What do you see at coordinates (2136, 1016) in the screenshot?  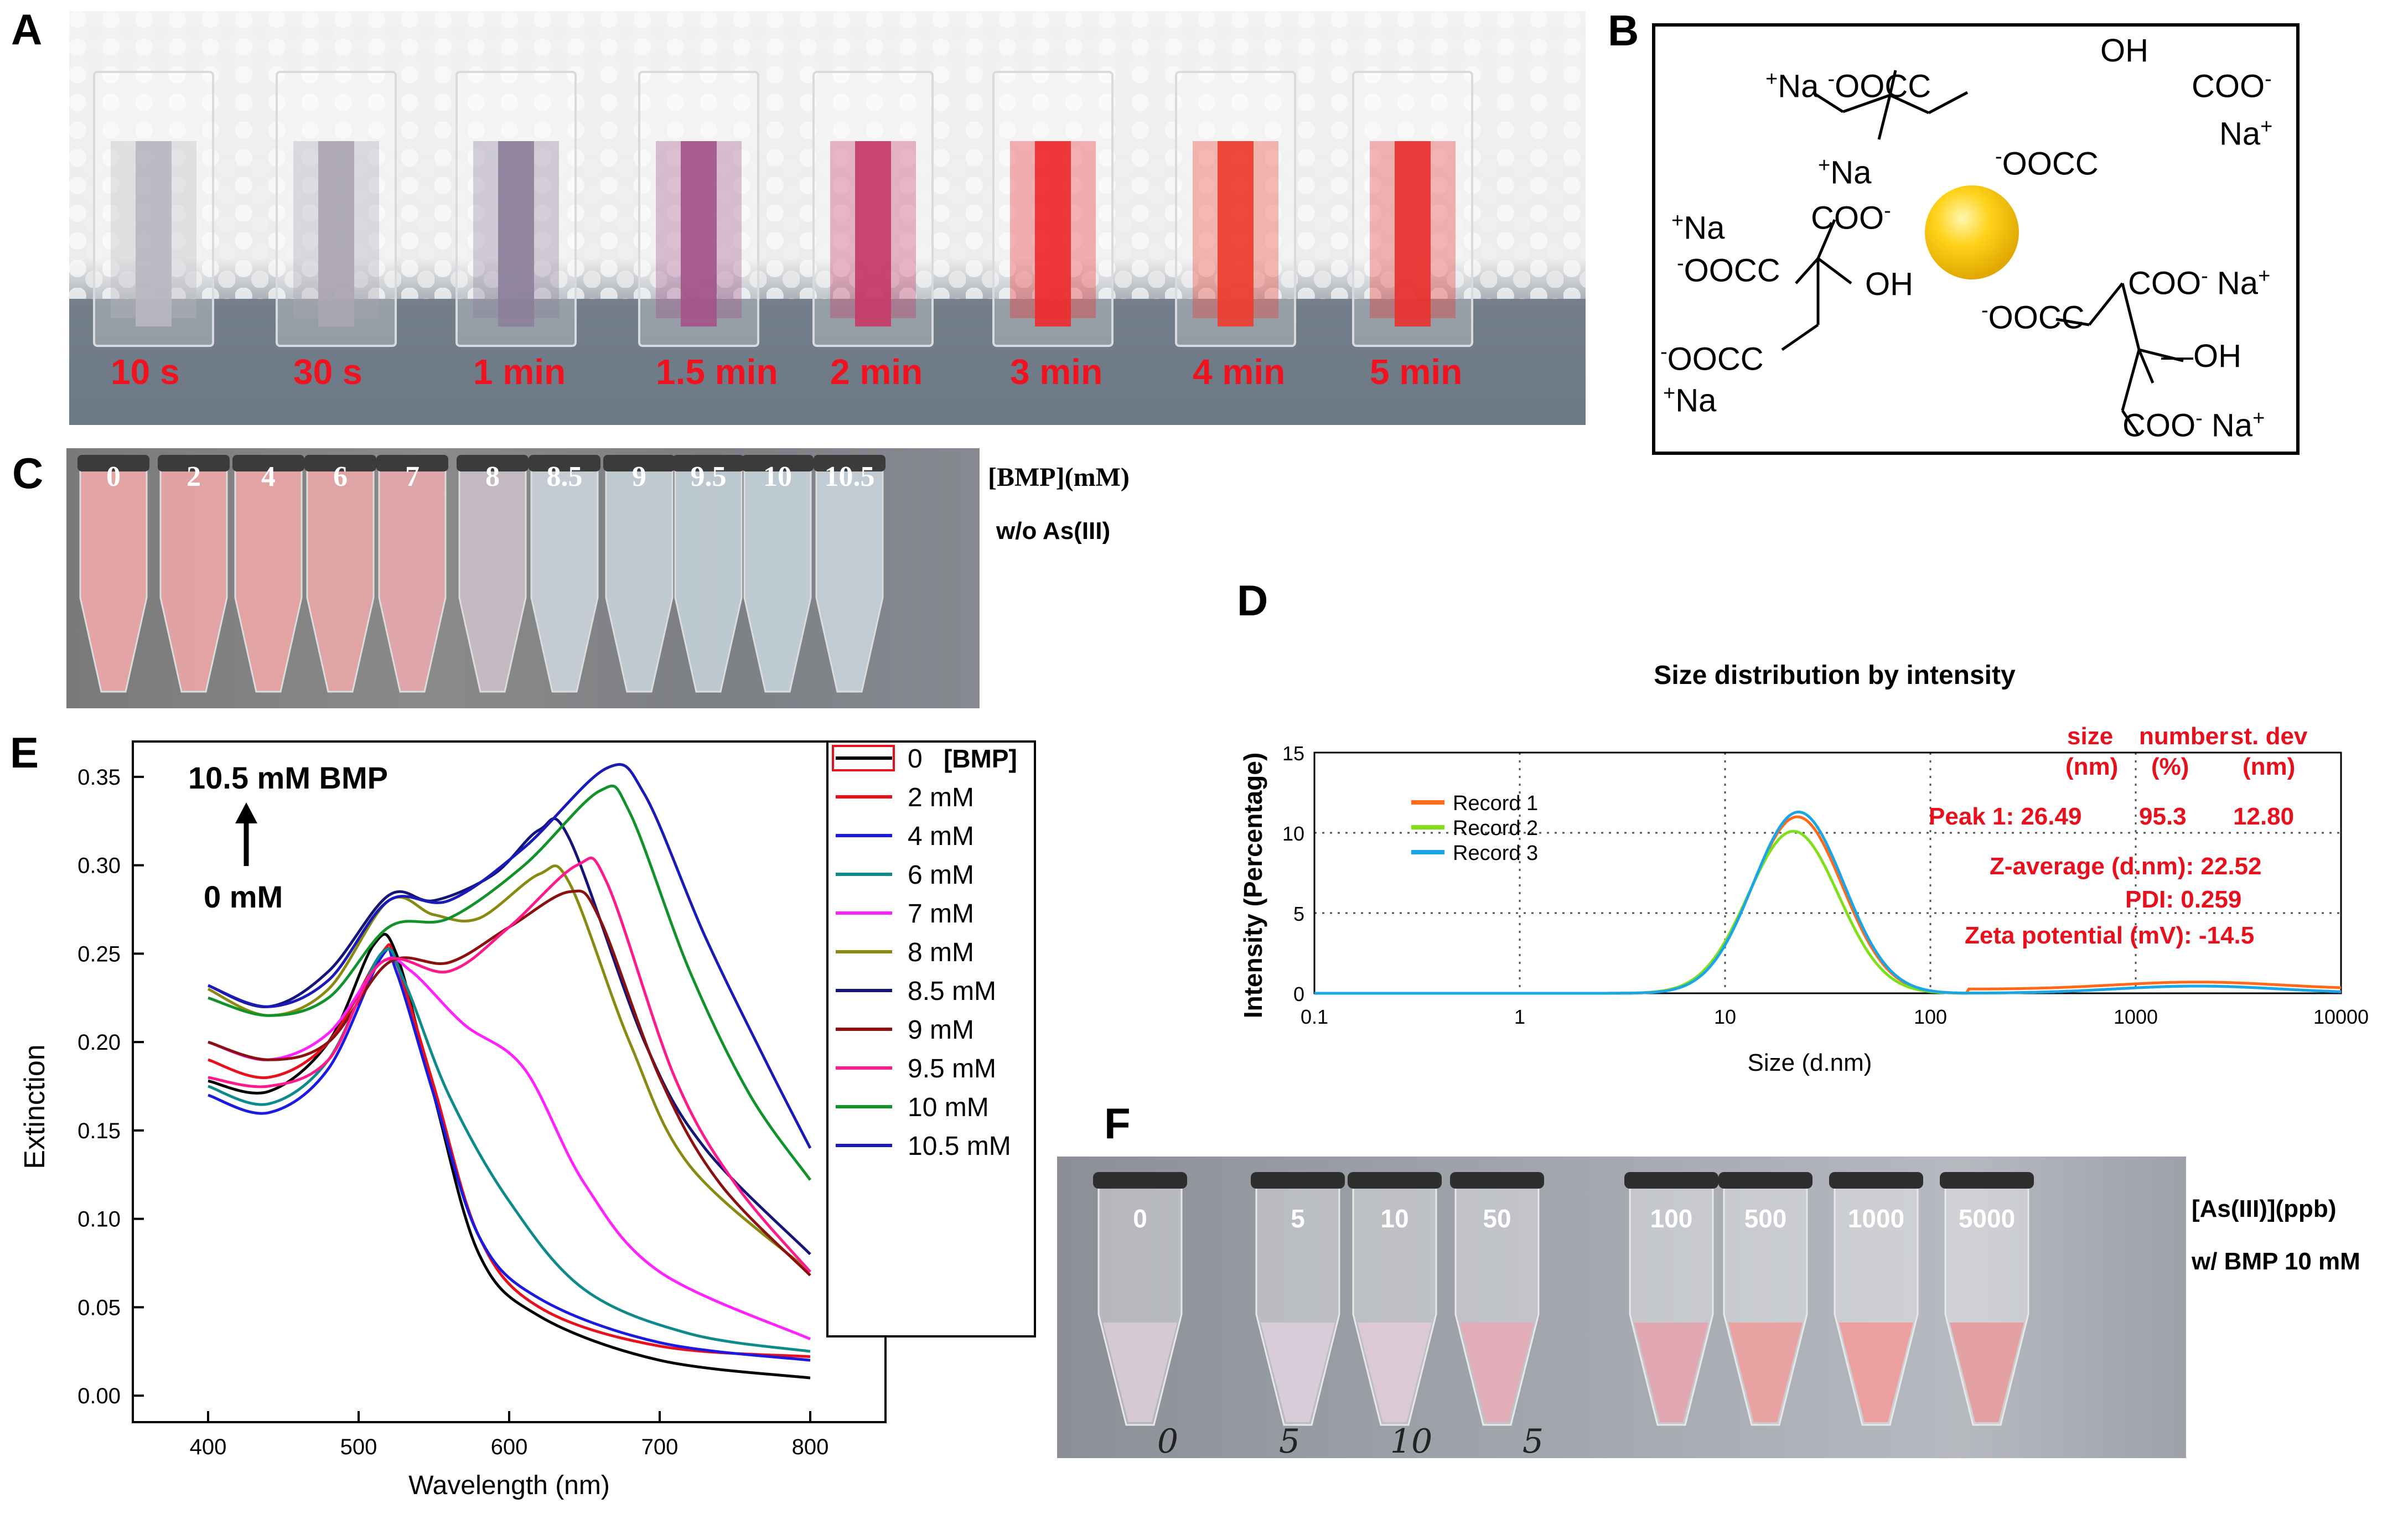 I see `chart-d-xtick: 1000` at bounding box center [2136, 1016].